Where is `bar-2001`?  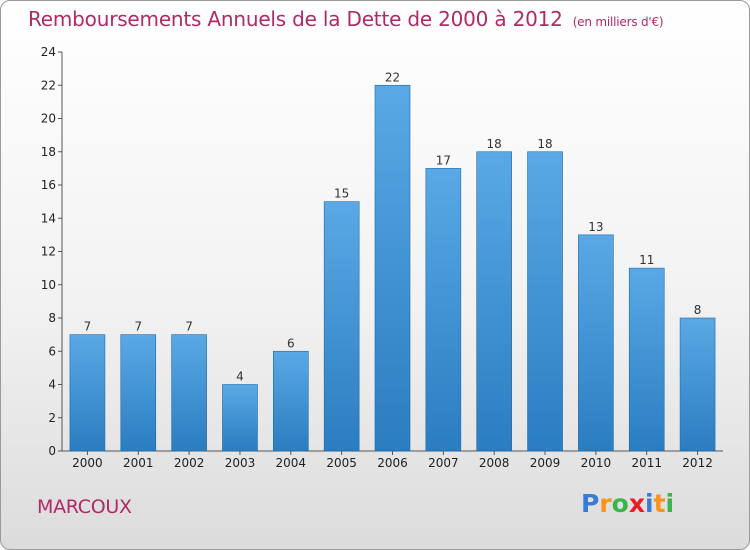 bar-2001 is located at coordinates (138, 393).